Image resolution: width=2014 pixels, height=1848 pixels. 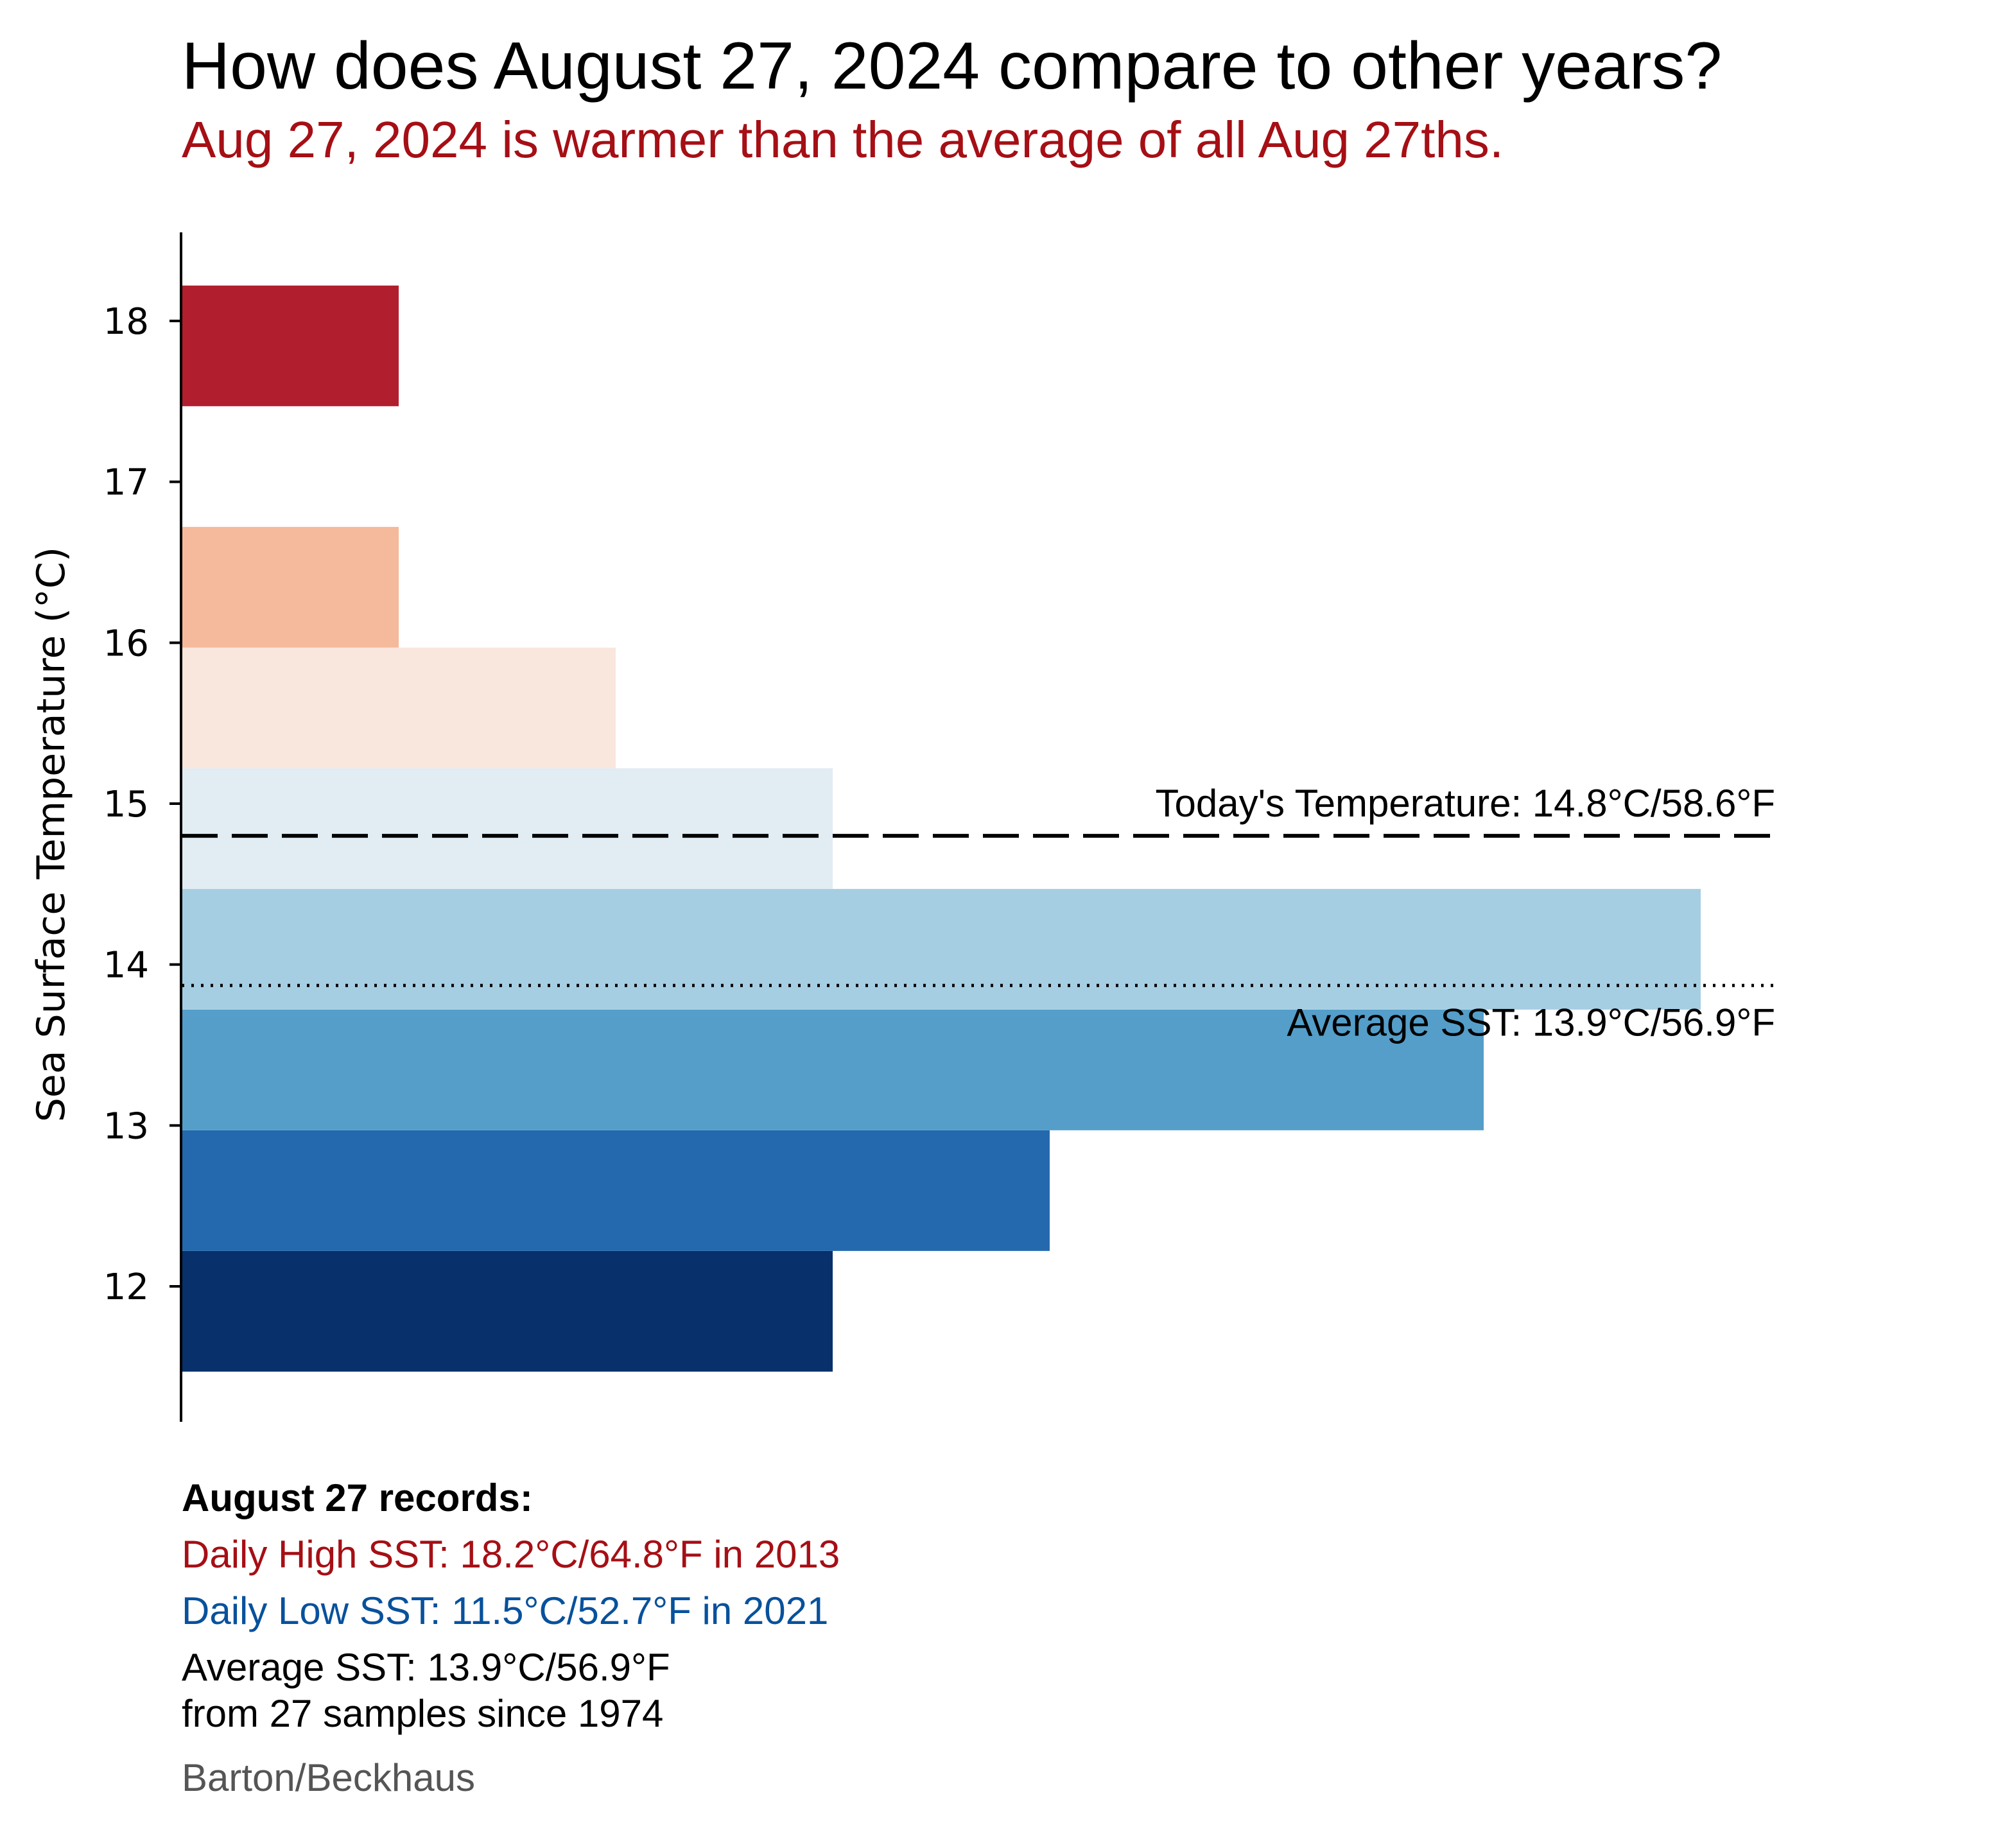 I want to click on today-temperature-label: Today's Temperature: 14.8°C/58.6°F, so click(x=1465, y=803).